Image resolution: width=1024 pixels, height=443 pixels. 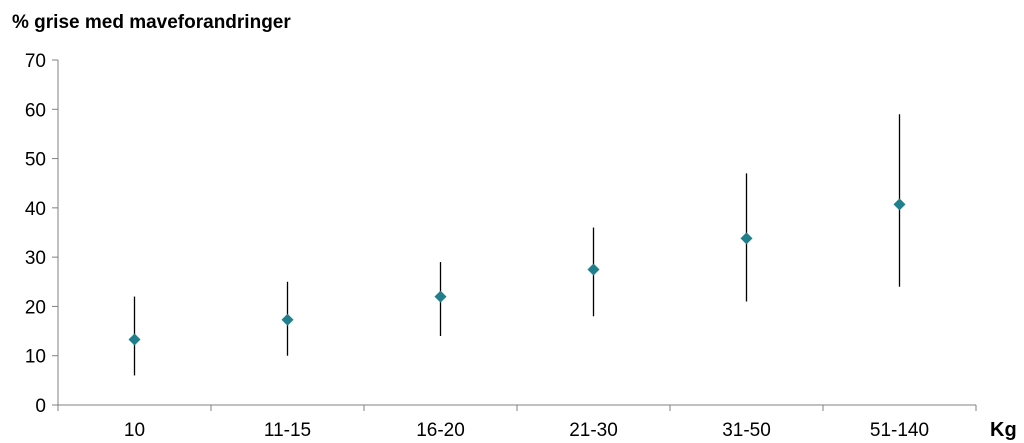 What do you see at coordinates (526, 430) in the screenshot?
I see `x-tick-labels: 10 11-15 16-20 21-30 31-50 51-140` at bounding box center [526, 430].